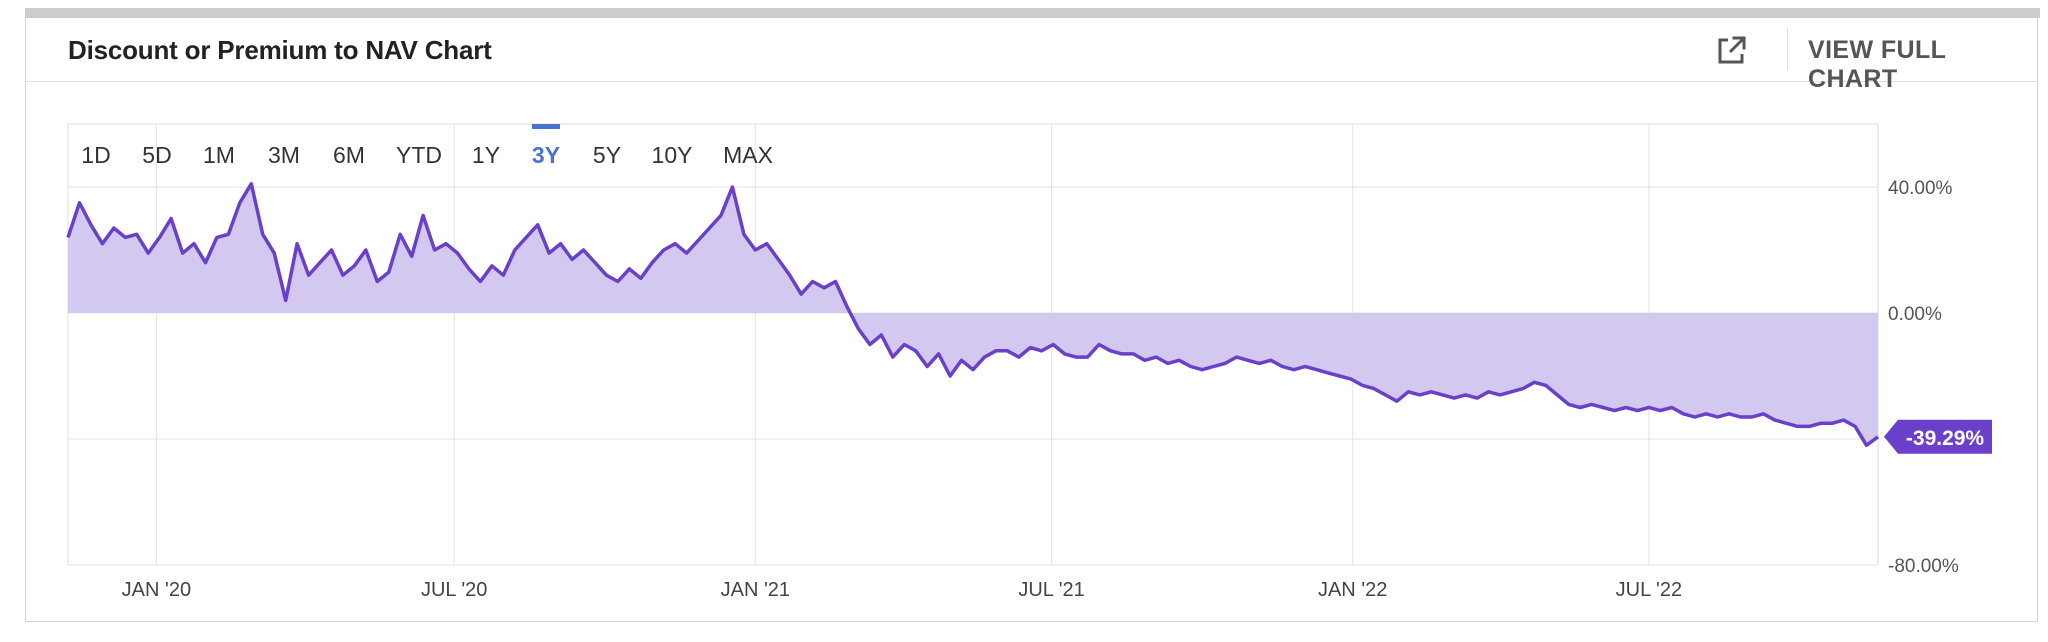 The width and height of the screenshot is (2048, 642). Describe the element at coordinates (280, 50) in the screenshot. I see `chart-title: Discount or Premium to NAV Chart` at that location.